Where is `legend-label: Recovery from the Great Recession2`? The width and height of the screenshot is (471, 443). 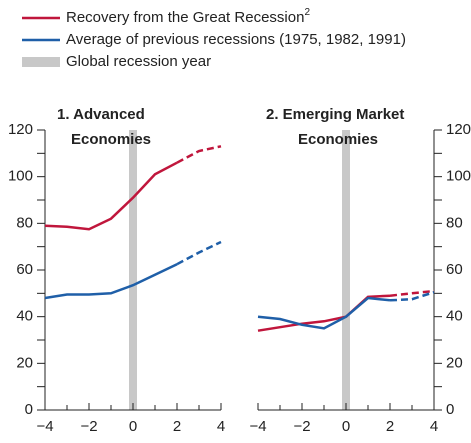
legend-label: Recovery from the Great Recession2 is located at coordinates (188, 16).